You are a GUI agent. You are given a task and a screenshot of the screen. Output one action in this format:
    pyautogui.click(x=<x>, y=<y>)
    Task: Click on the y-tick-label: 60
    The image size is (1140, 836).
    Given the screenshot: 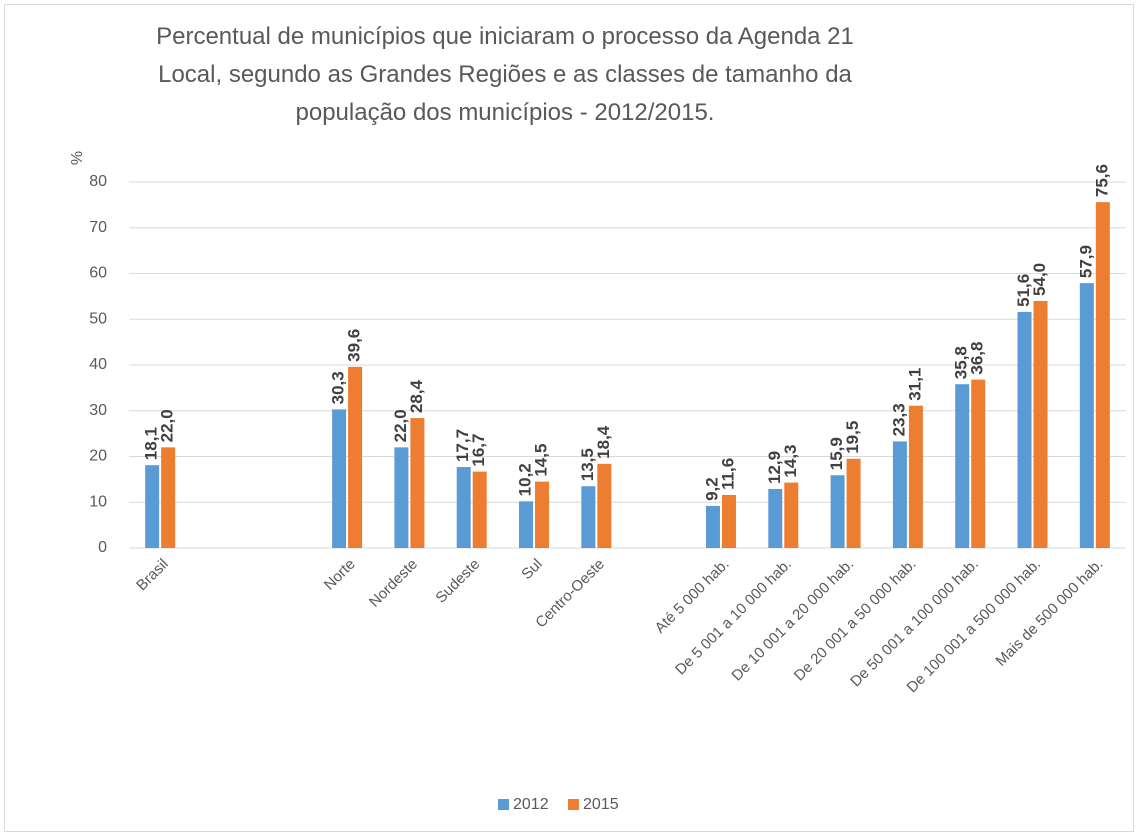 What is the action you would take?
    pyautogui.click(x=98, y=273)
    